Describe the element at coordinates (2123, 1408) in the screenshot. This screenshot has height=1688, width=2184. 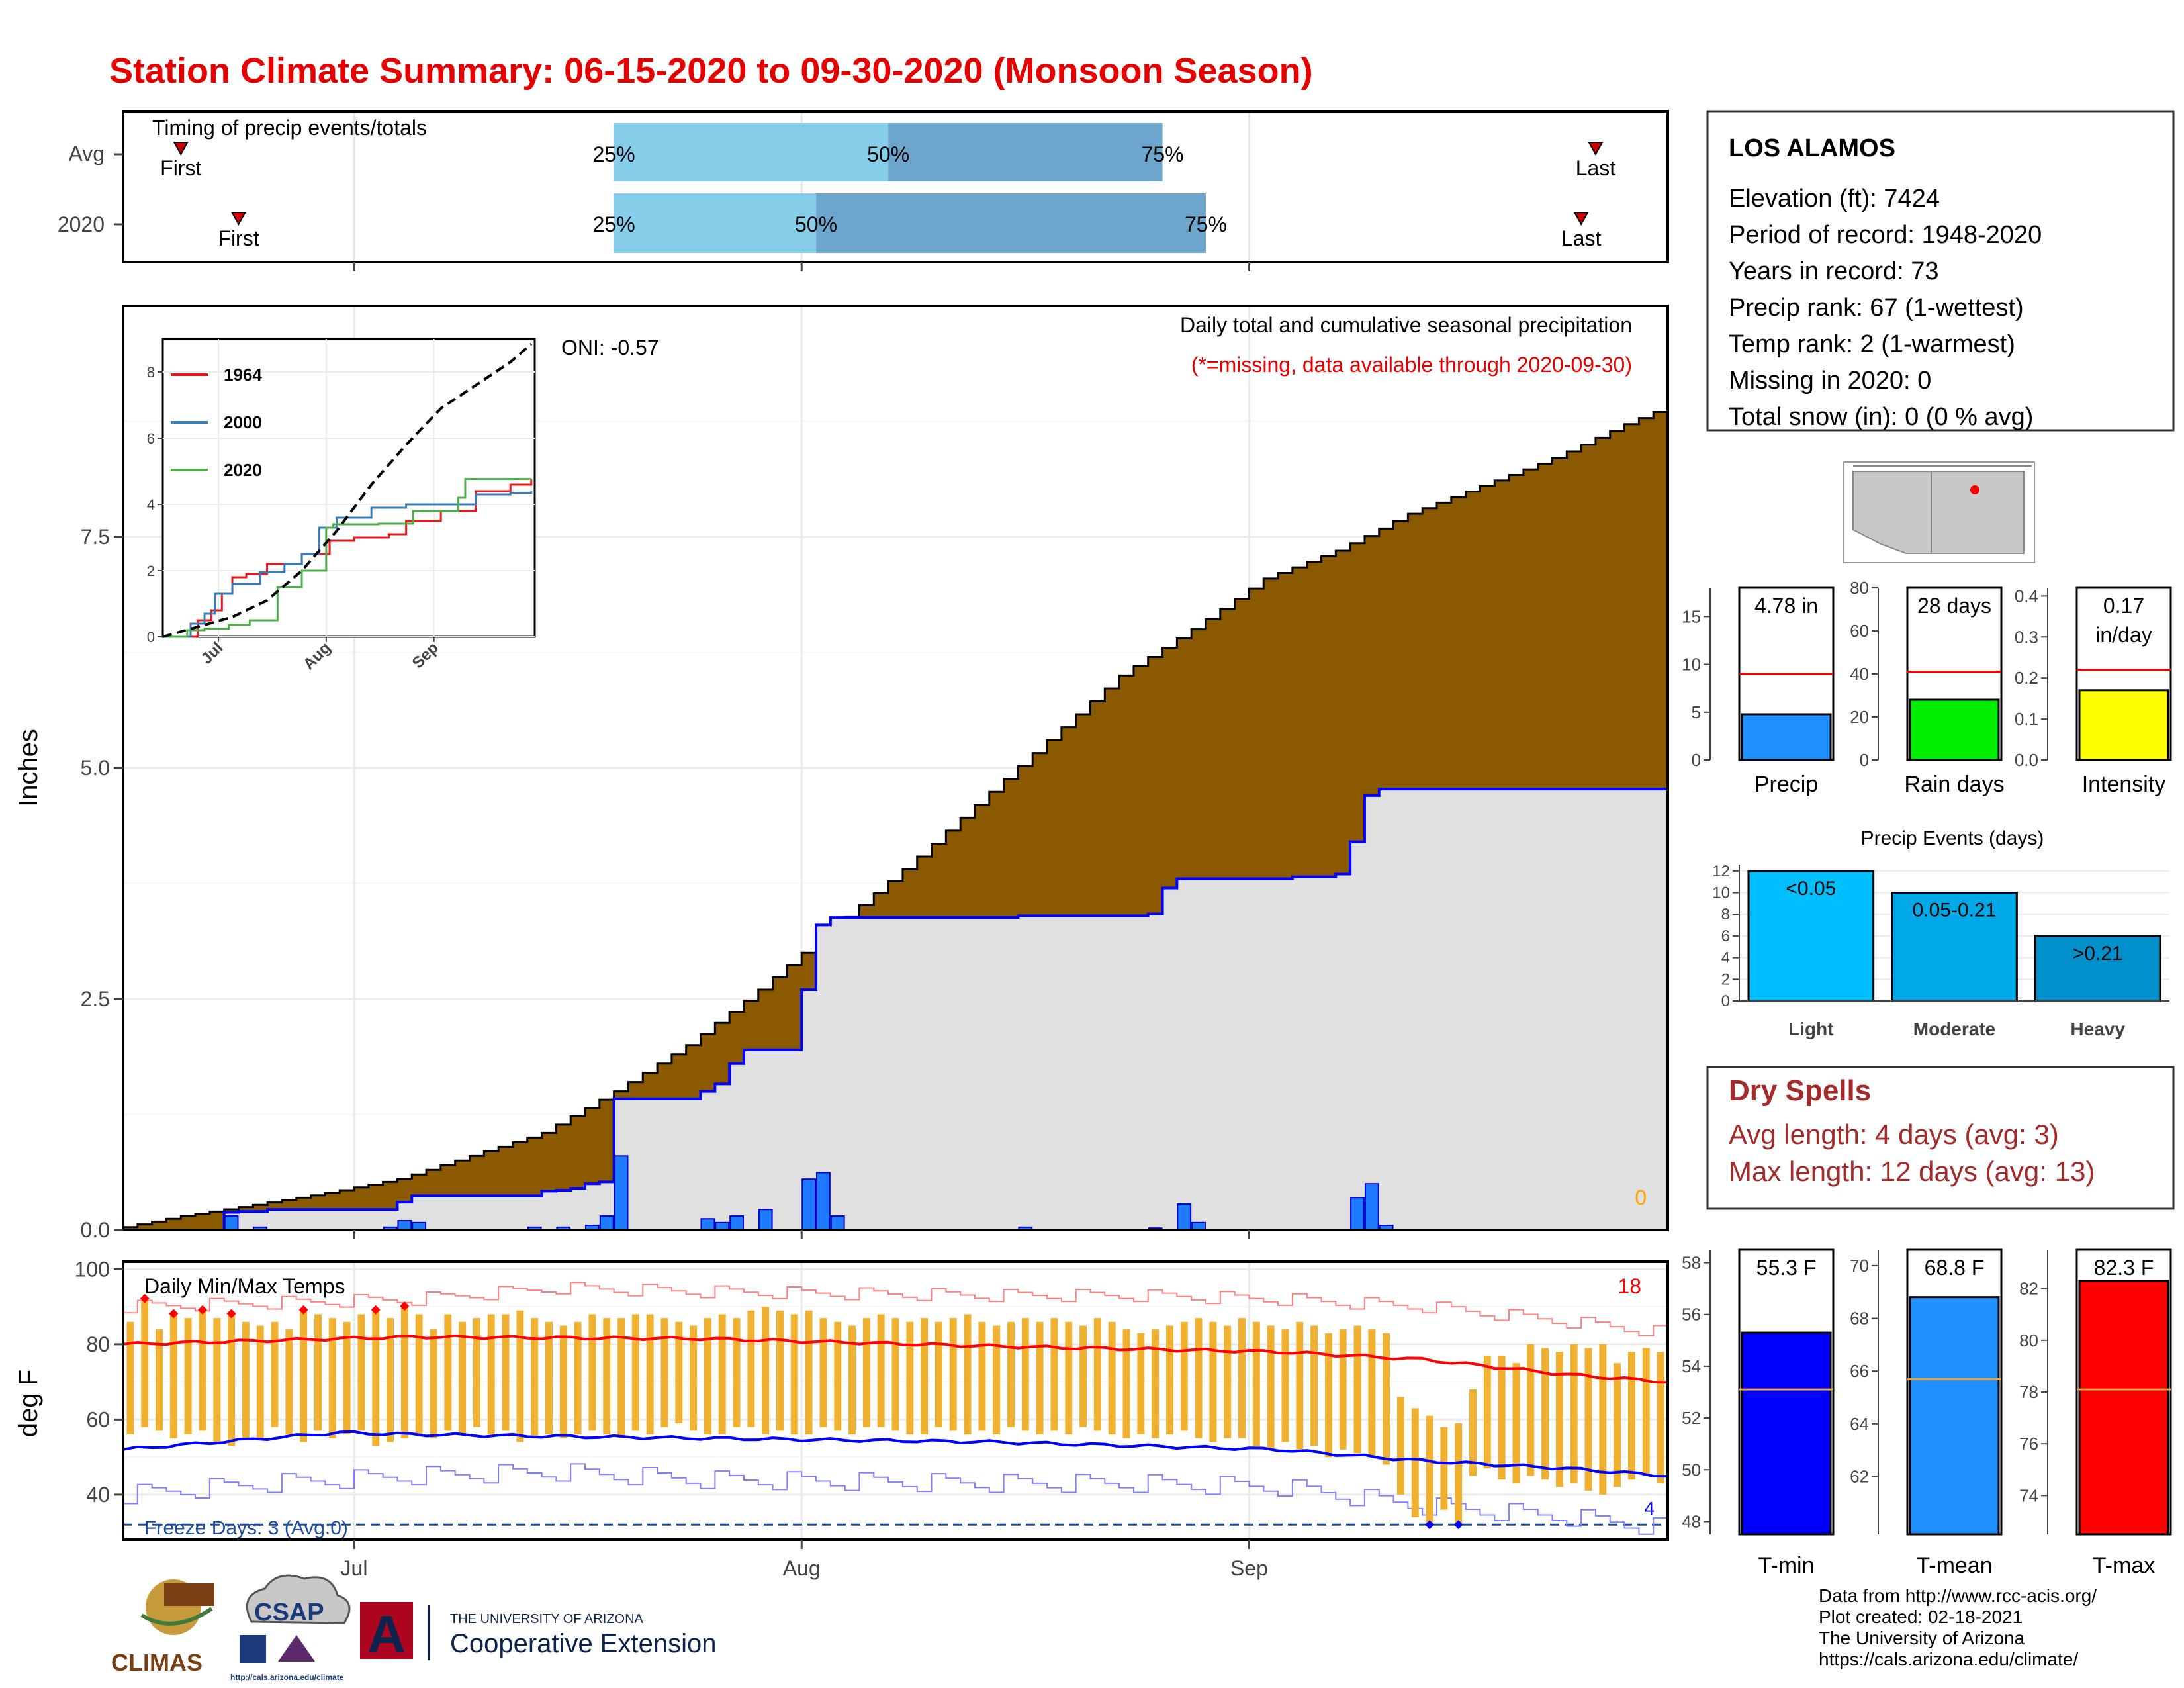
I see `tmax-summary-bar` at that location.